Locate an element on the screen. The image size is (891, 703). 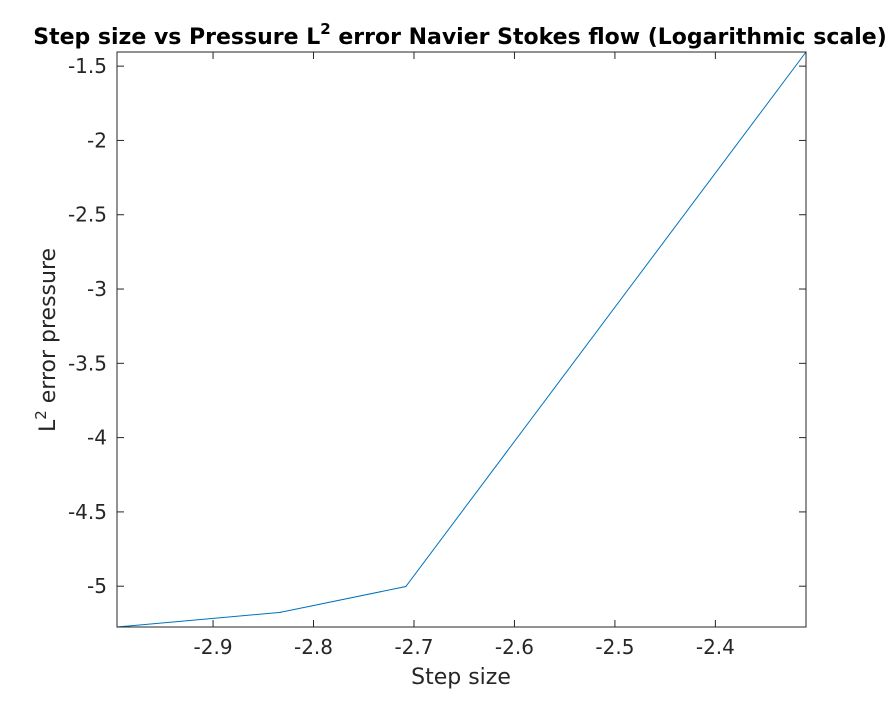
y-tick-label: -4.5 is located at coordinates (87, 512).